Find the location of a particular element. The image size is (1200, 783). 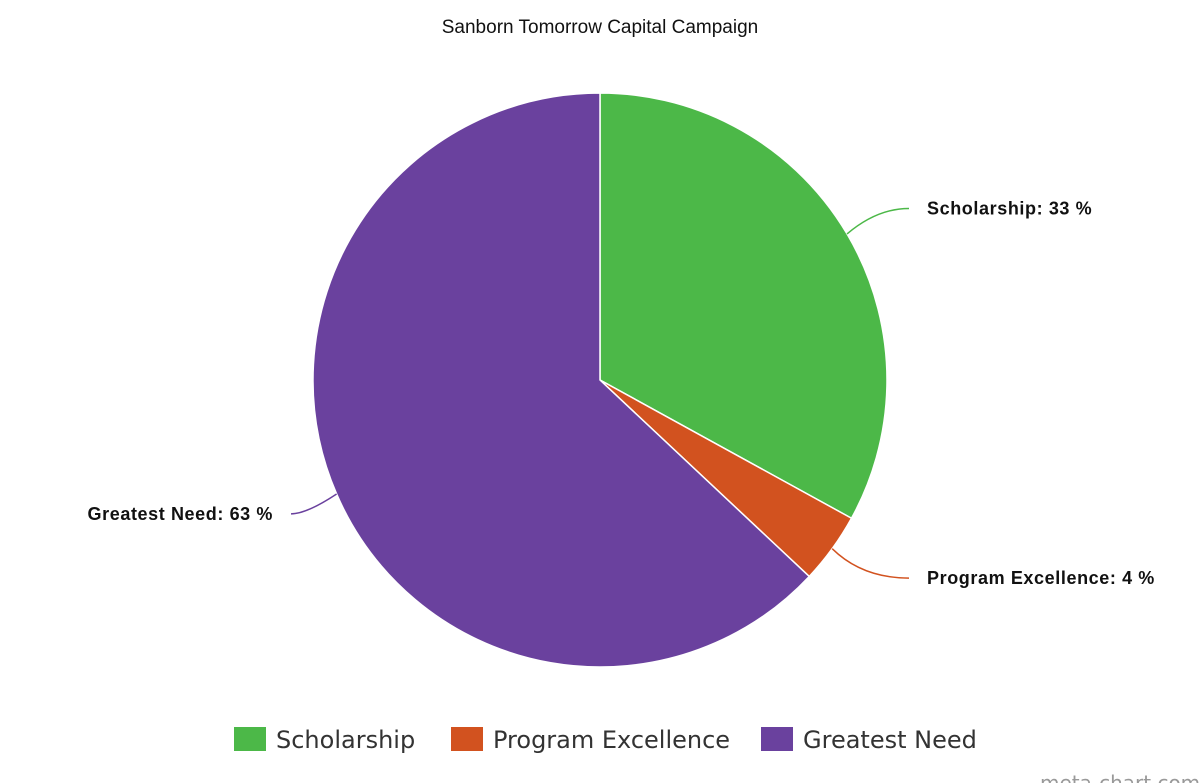

legend-label: Greatest Need is located at coordinates (890, 740).